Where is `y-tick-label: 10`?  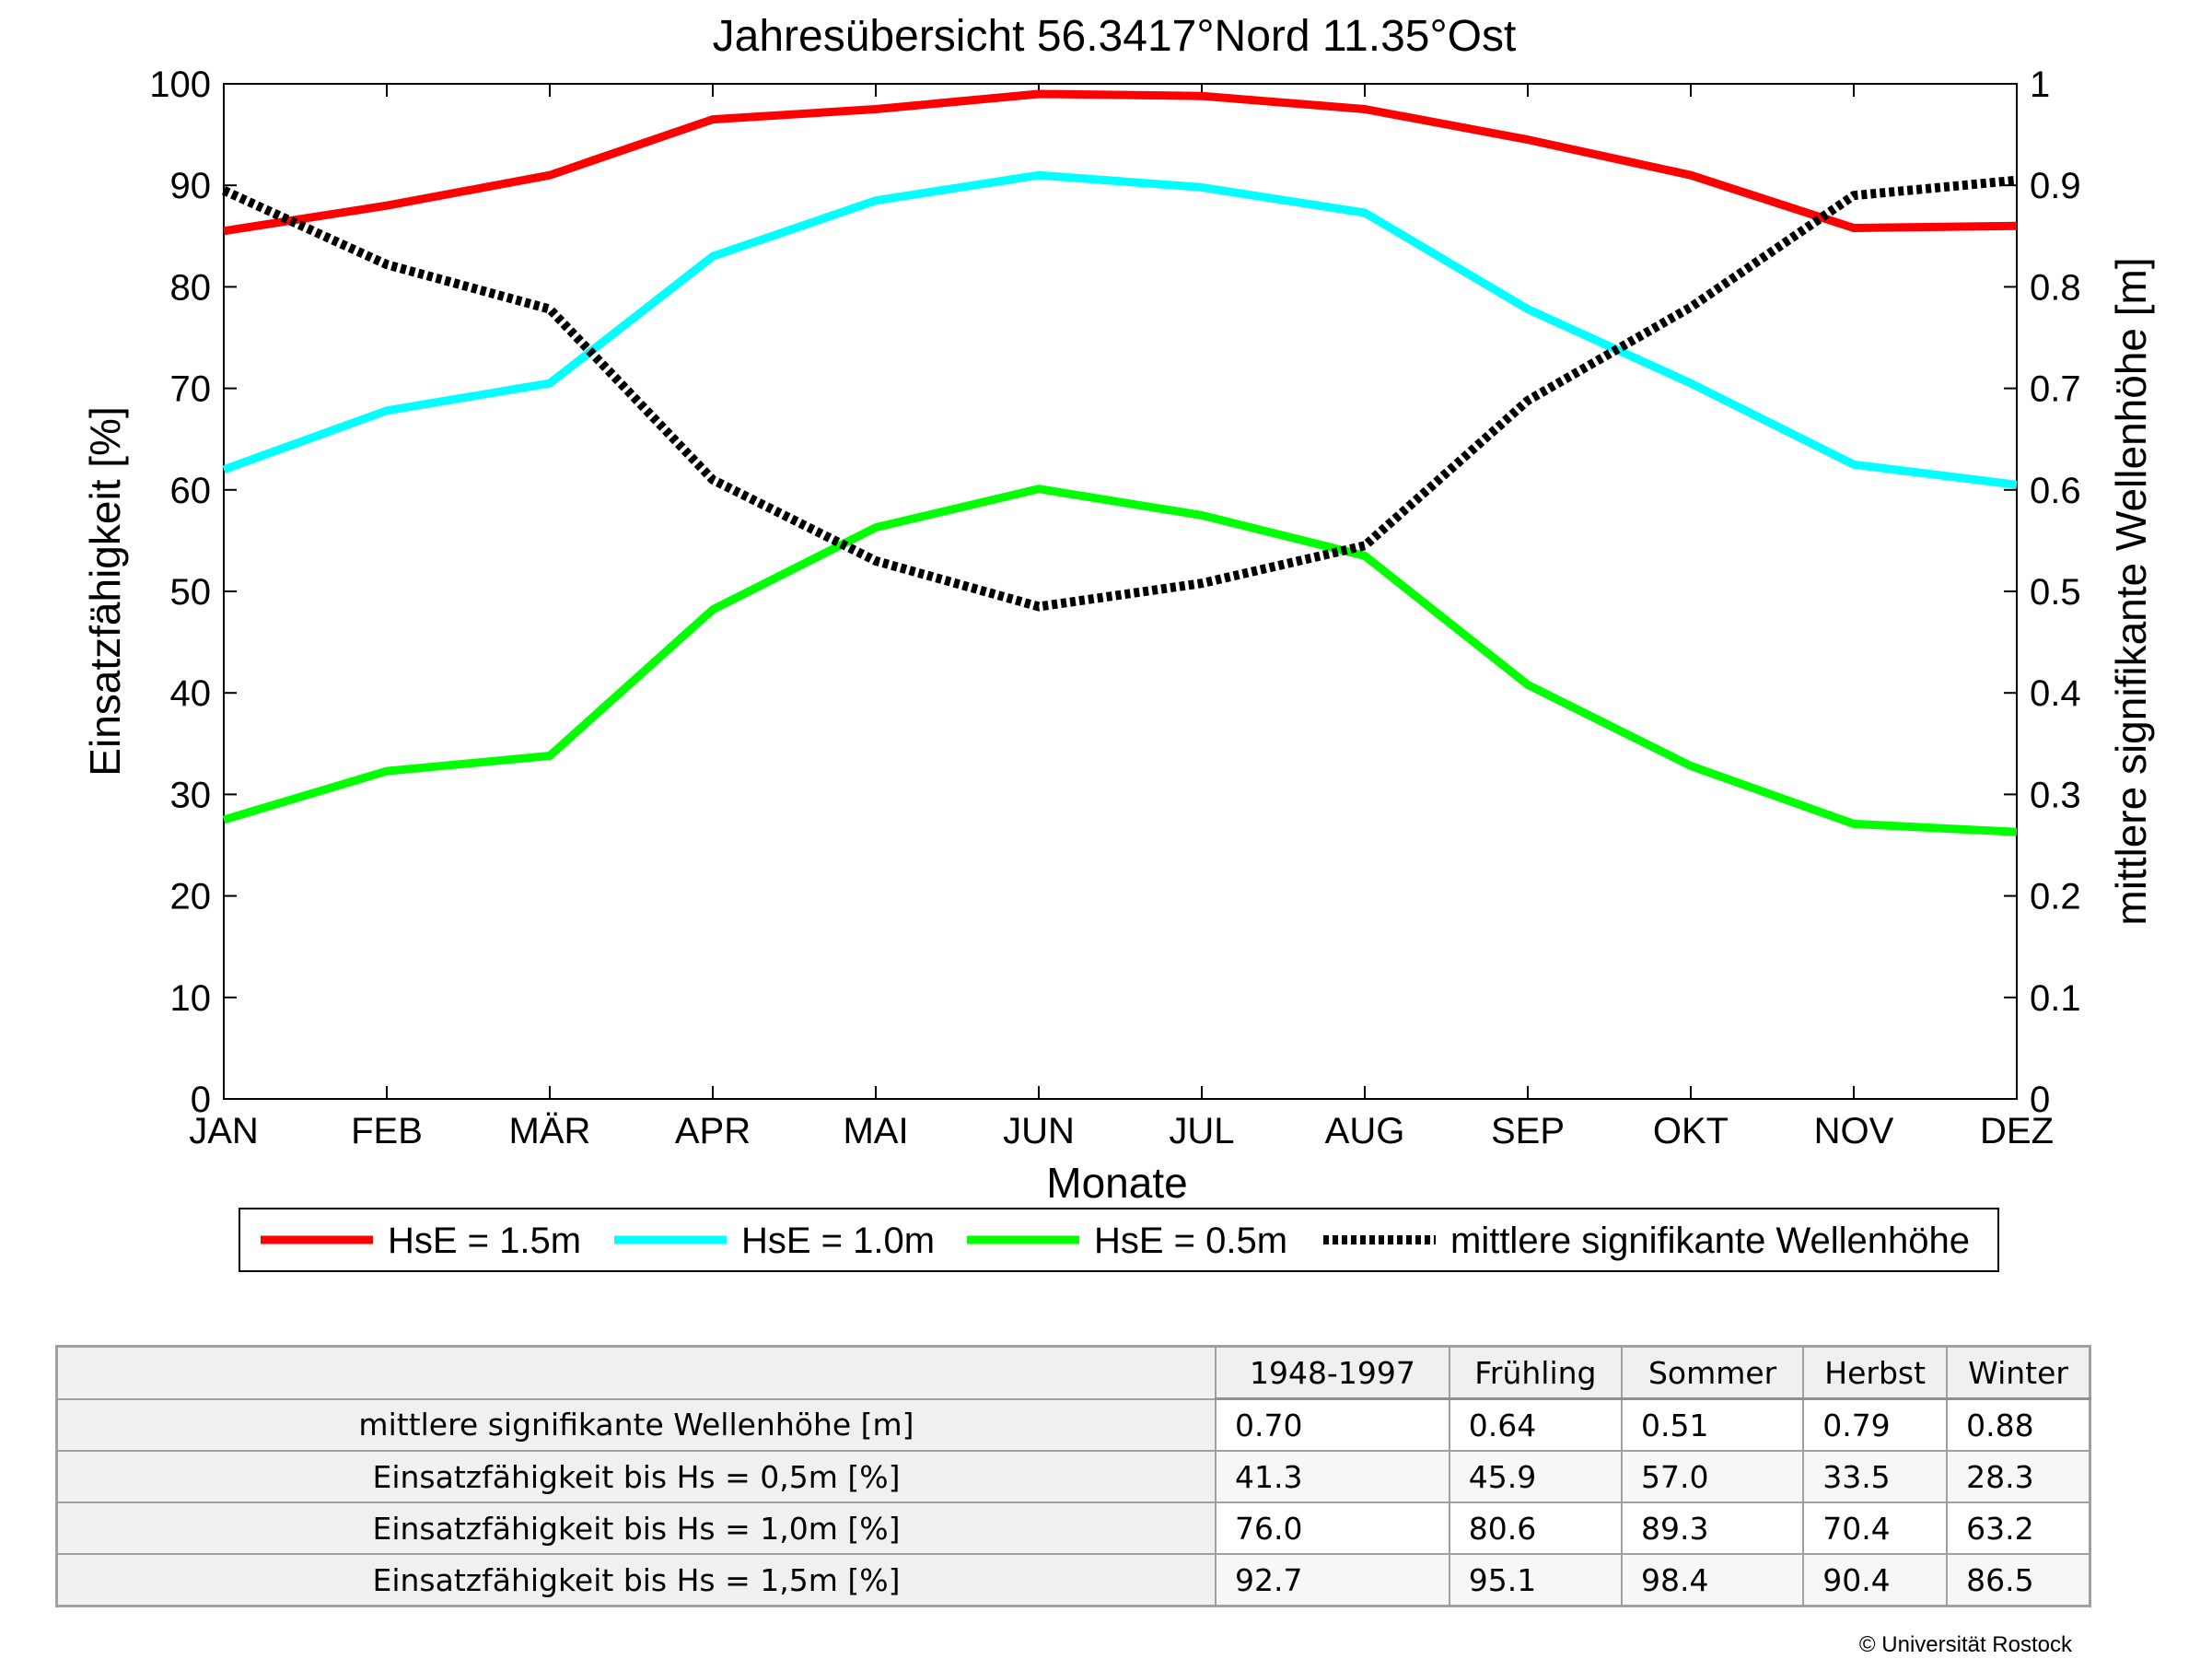
y-tick-label: 10 is located at coordinates (191, 999).